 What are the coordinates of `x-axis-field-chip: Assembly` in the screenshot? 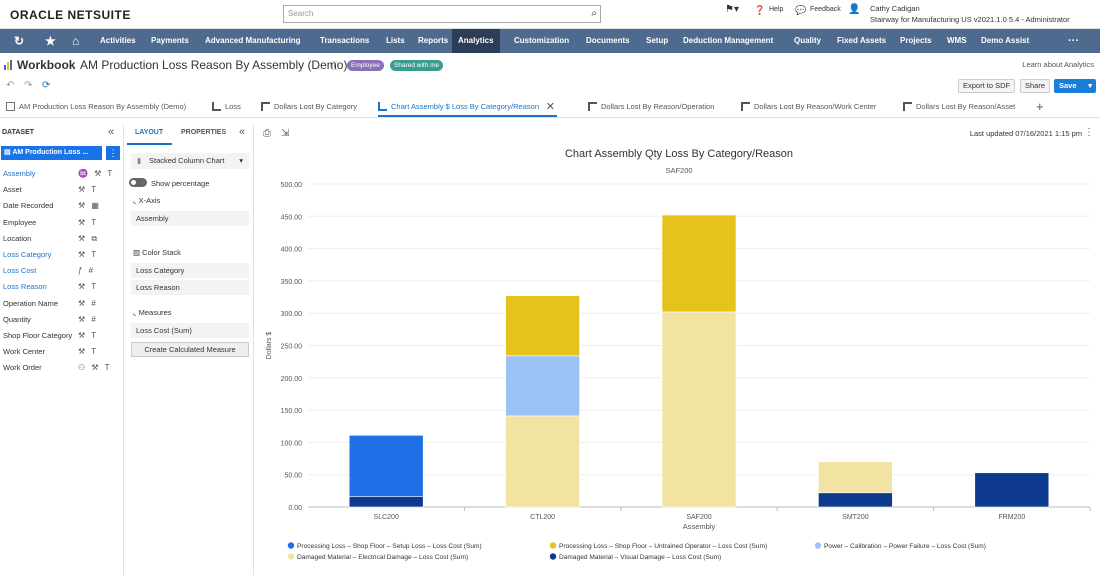 It's located at (190, 218).